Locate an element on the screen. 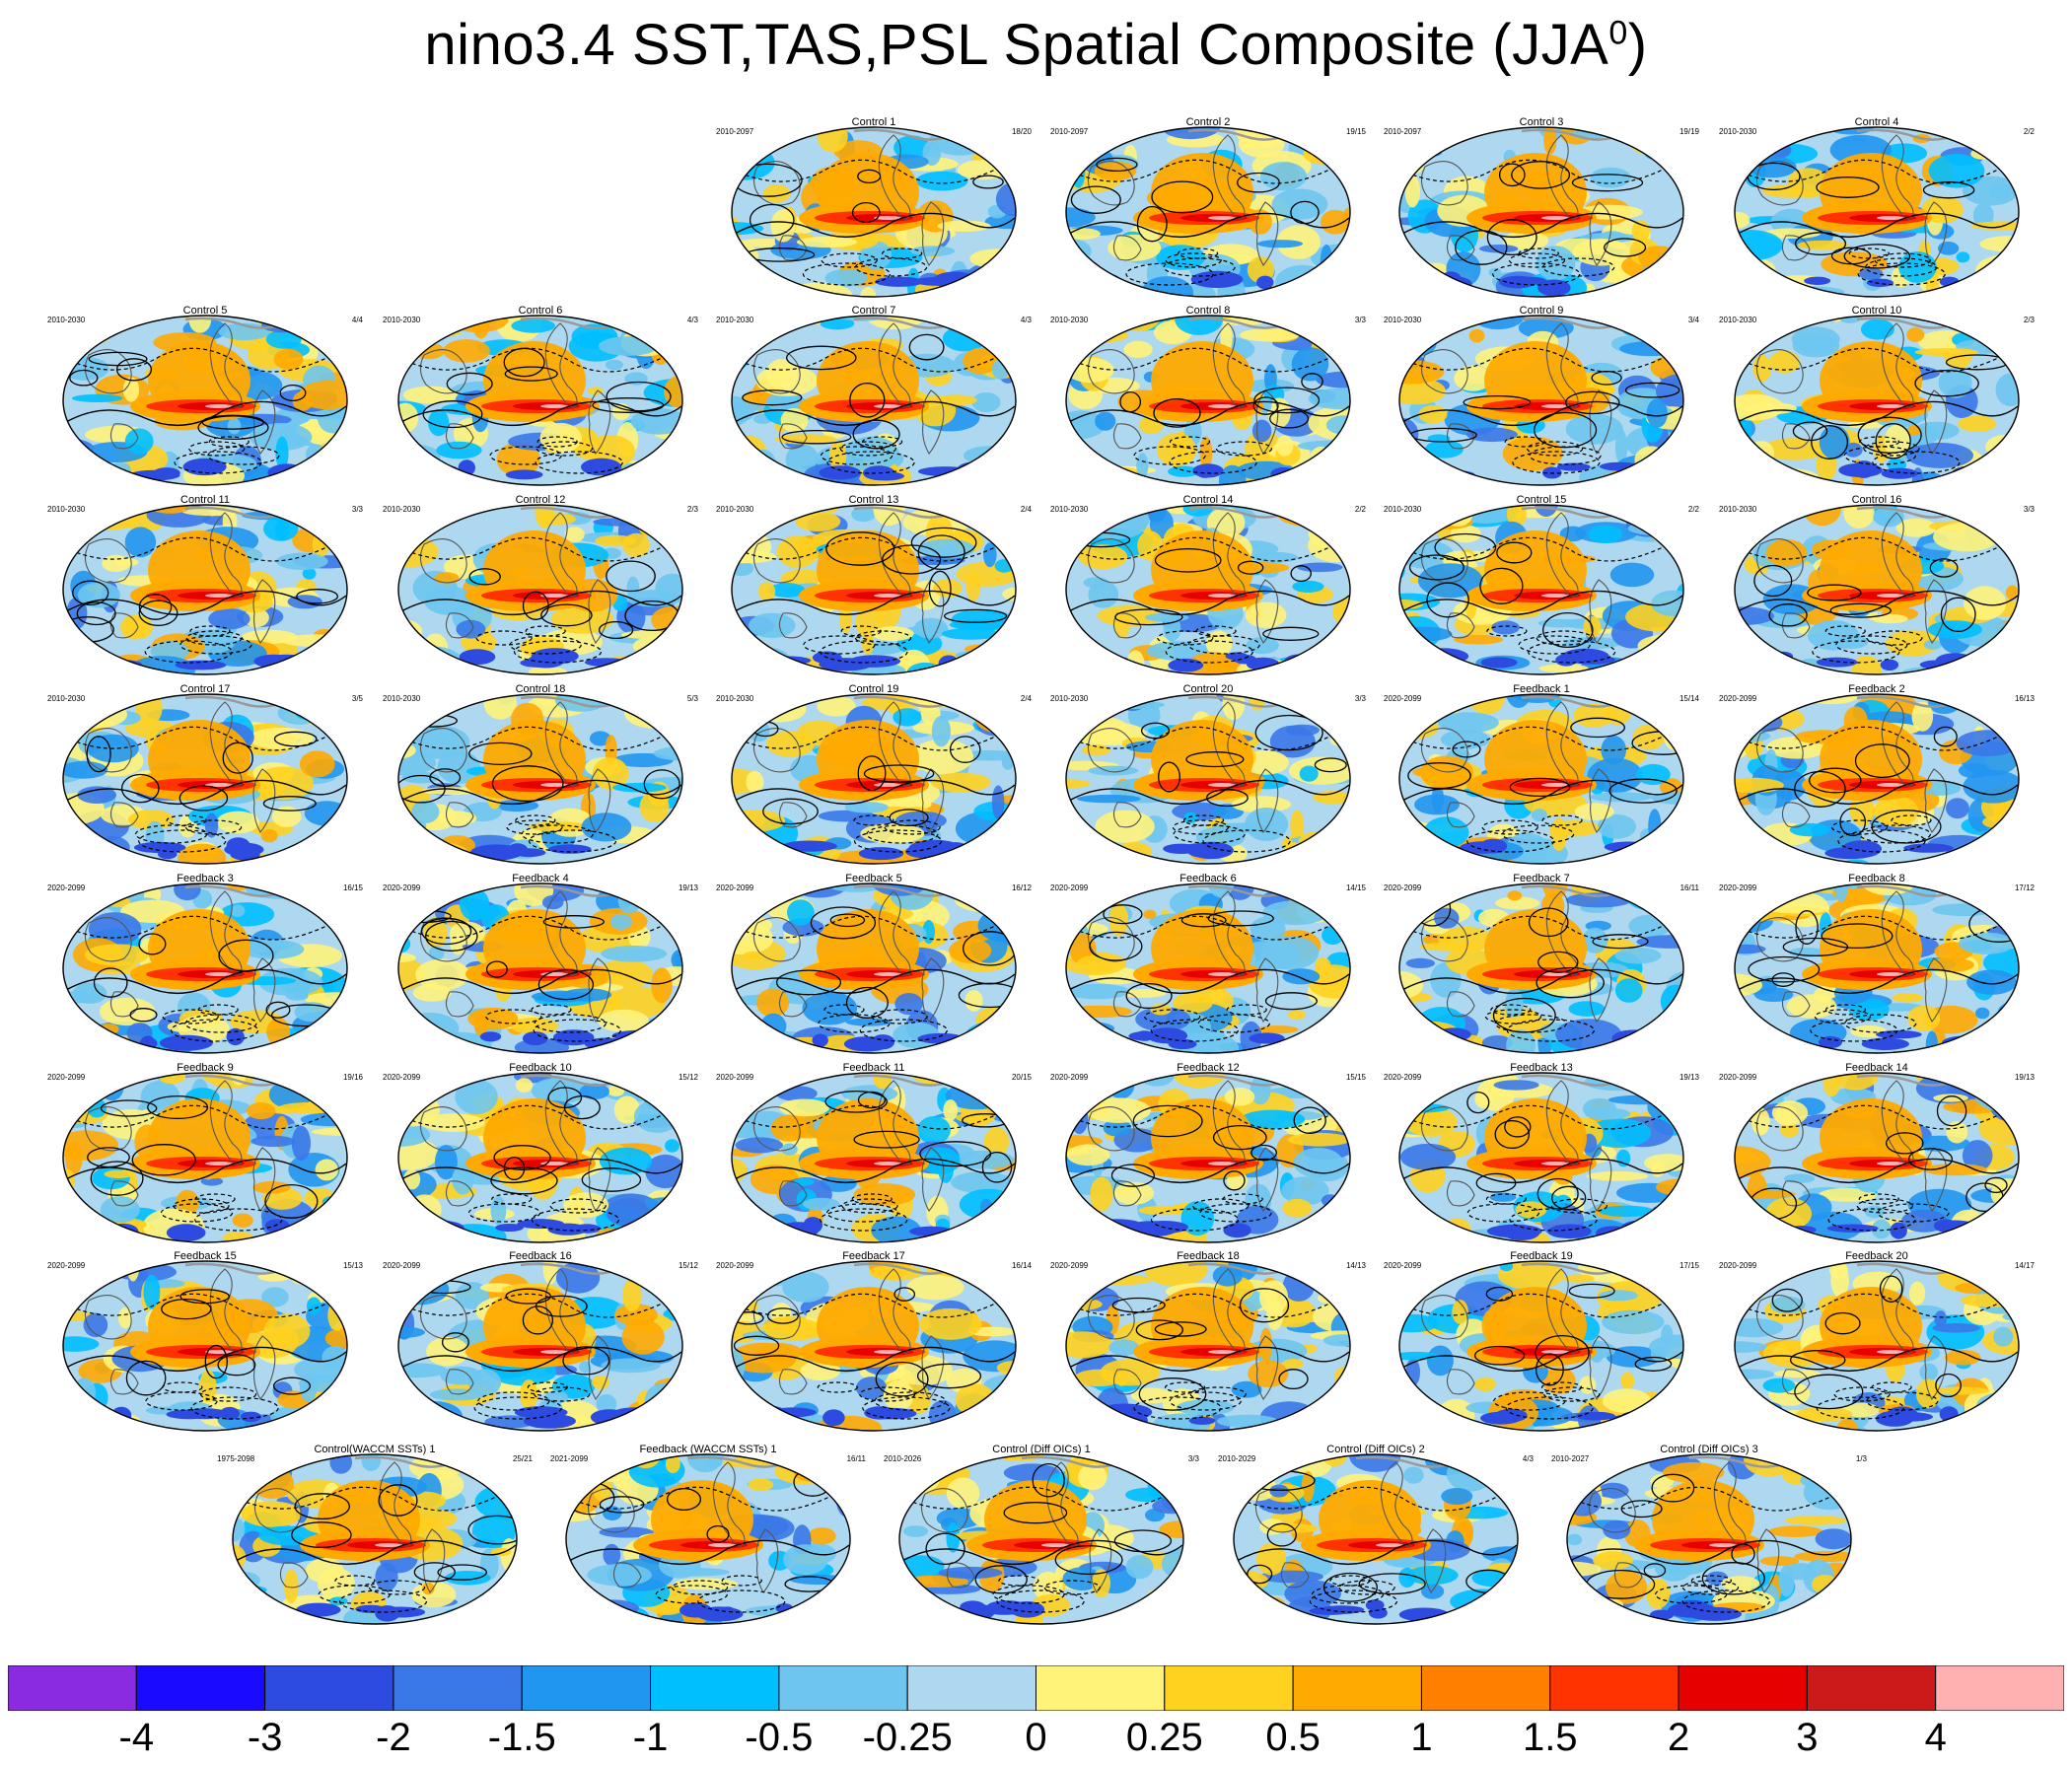  panel-title: Control 17 is located at coordinates (205, 689).